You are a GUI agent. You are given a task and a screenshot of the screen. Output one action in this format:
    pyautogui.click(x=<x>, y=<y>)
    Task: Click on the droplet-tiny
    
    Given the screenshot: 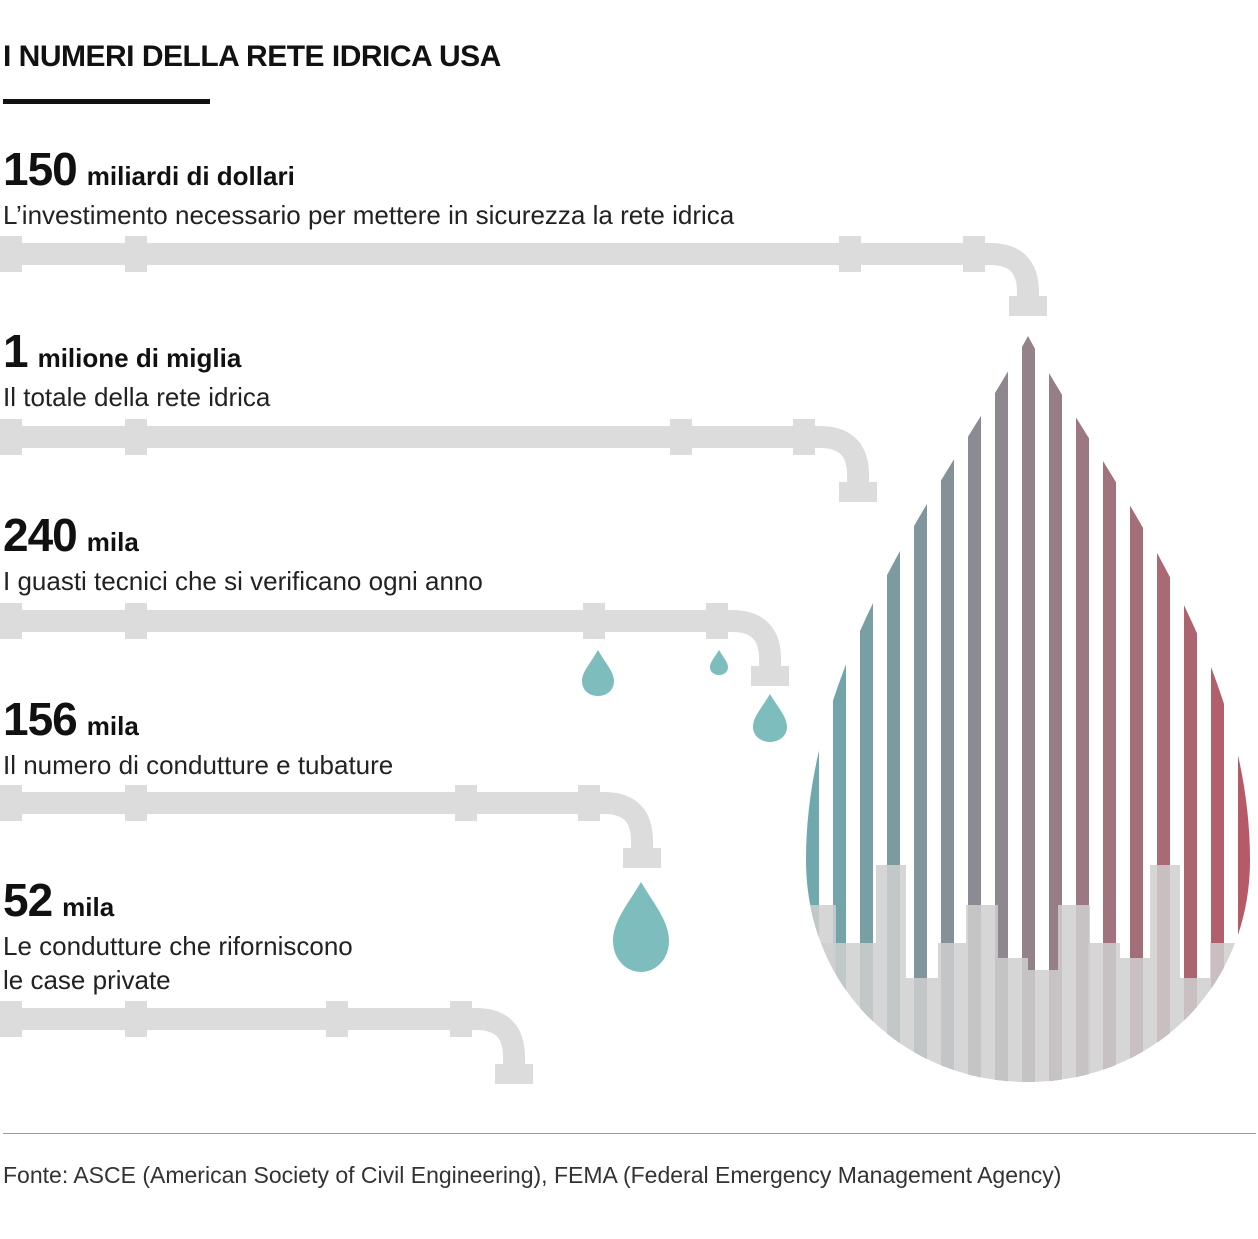 What is the action you would take?
    pyautogui.click(x=719, y=662)
    